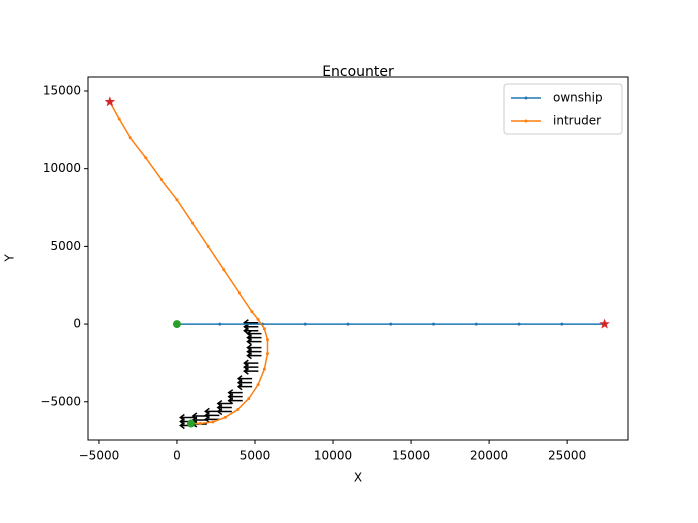  I want to click on x-tick-label: 10000, so click(333, 456).